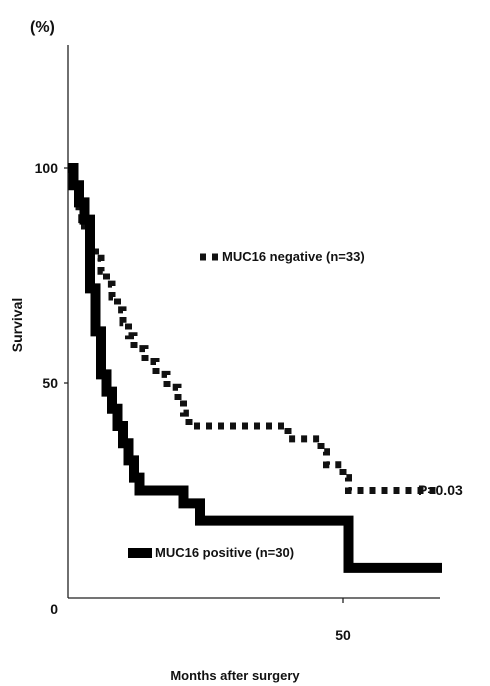  What do you see at coordinates (440, 490) in the screenshot?
I see `p-value-annotation: P=0.03` at bounding box center [440, 490].